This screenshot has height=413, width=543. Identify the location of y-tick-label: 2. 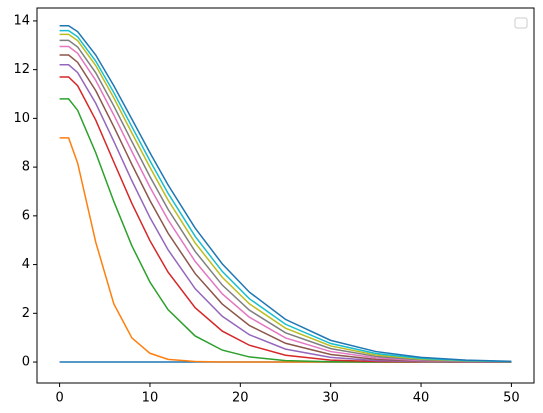
(26, 313).